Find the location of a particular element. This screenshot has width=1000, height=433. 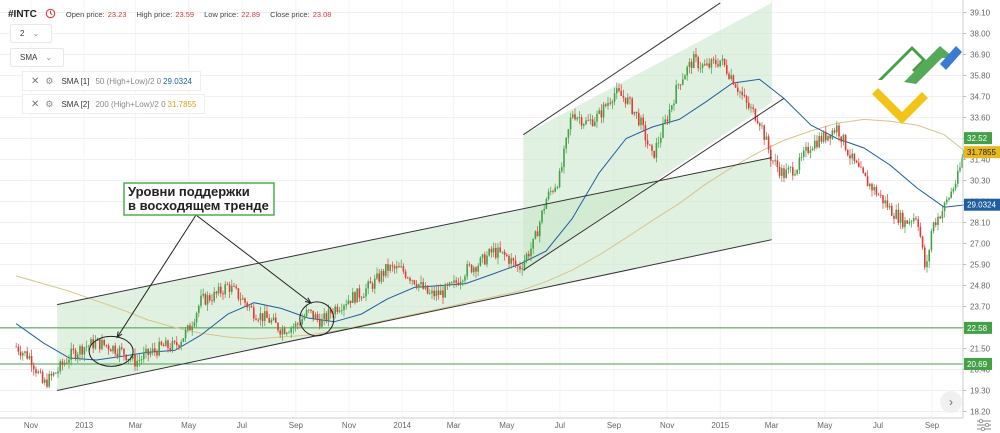

open-value: 23.23 is located at coordinates (117, 14).